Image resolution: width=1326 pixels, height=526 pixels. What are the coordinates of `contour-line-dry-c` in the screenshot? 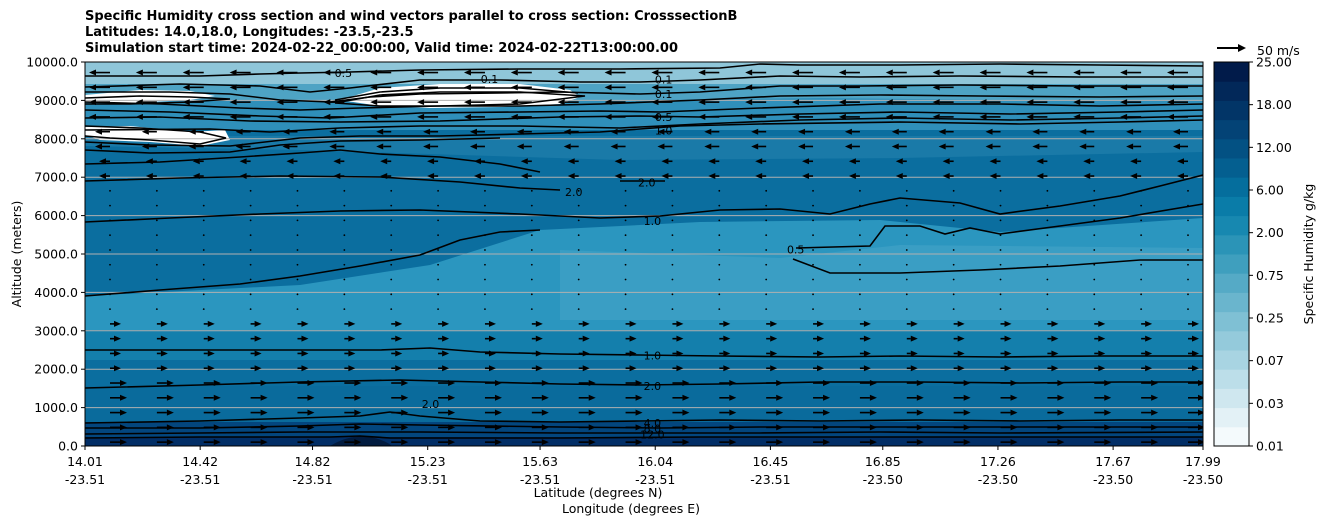 It's located at (456, 94).